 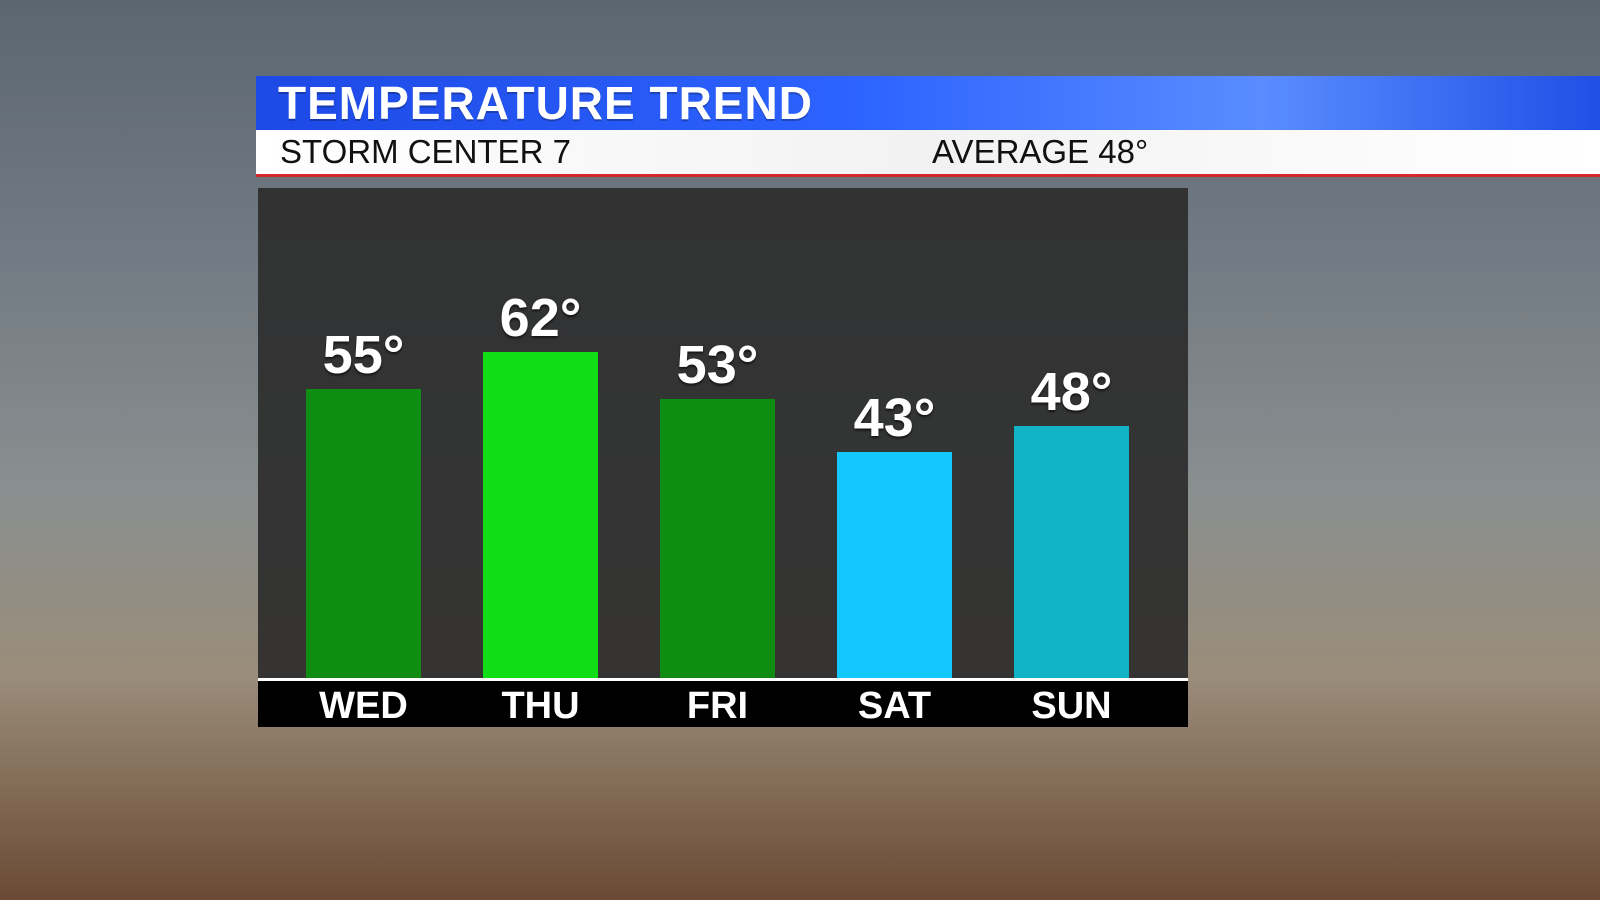 I want to click on bar-thu, so click(x=540, y=514).